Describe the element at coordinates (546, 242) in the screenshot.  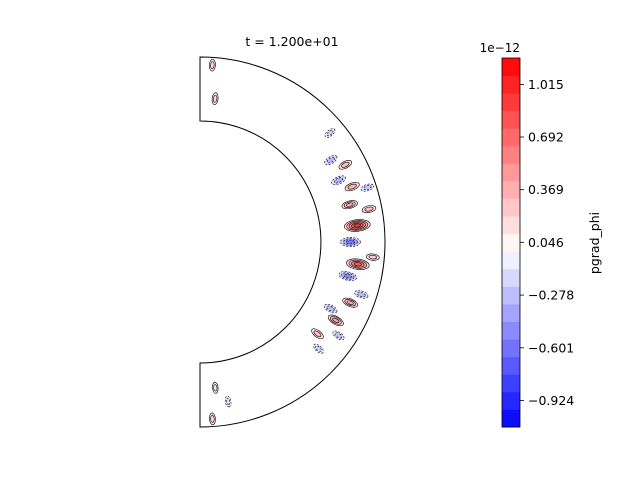
I see `colorbar-tick-label: 0.046` at that location.